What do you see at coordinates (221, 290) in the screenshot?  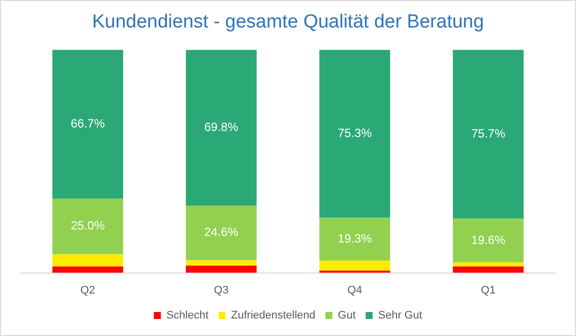 I see `x-tick-label: Q3` at bounding box center [221, 290].